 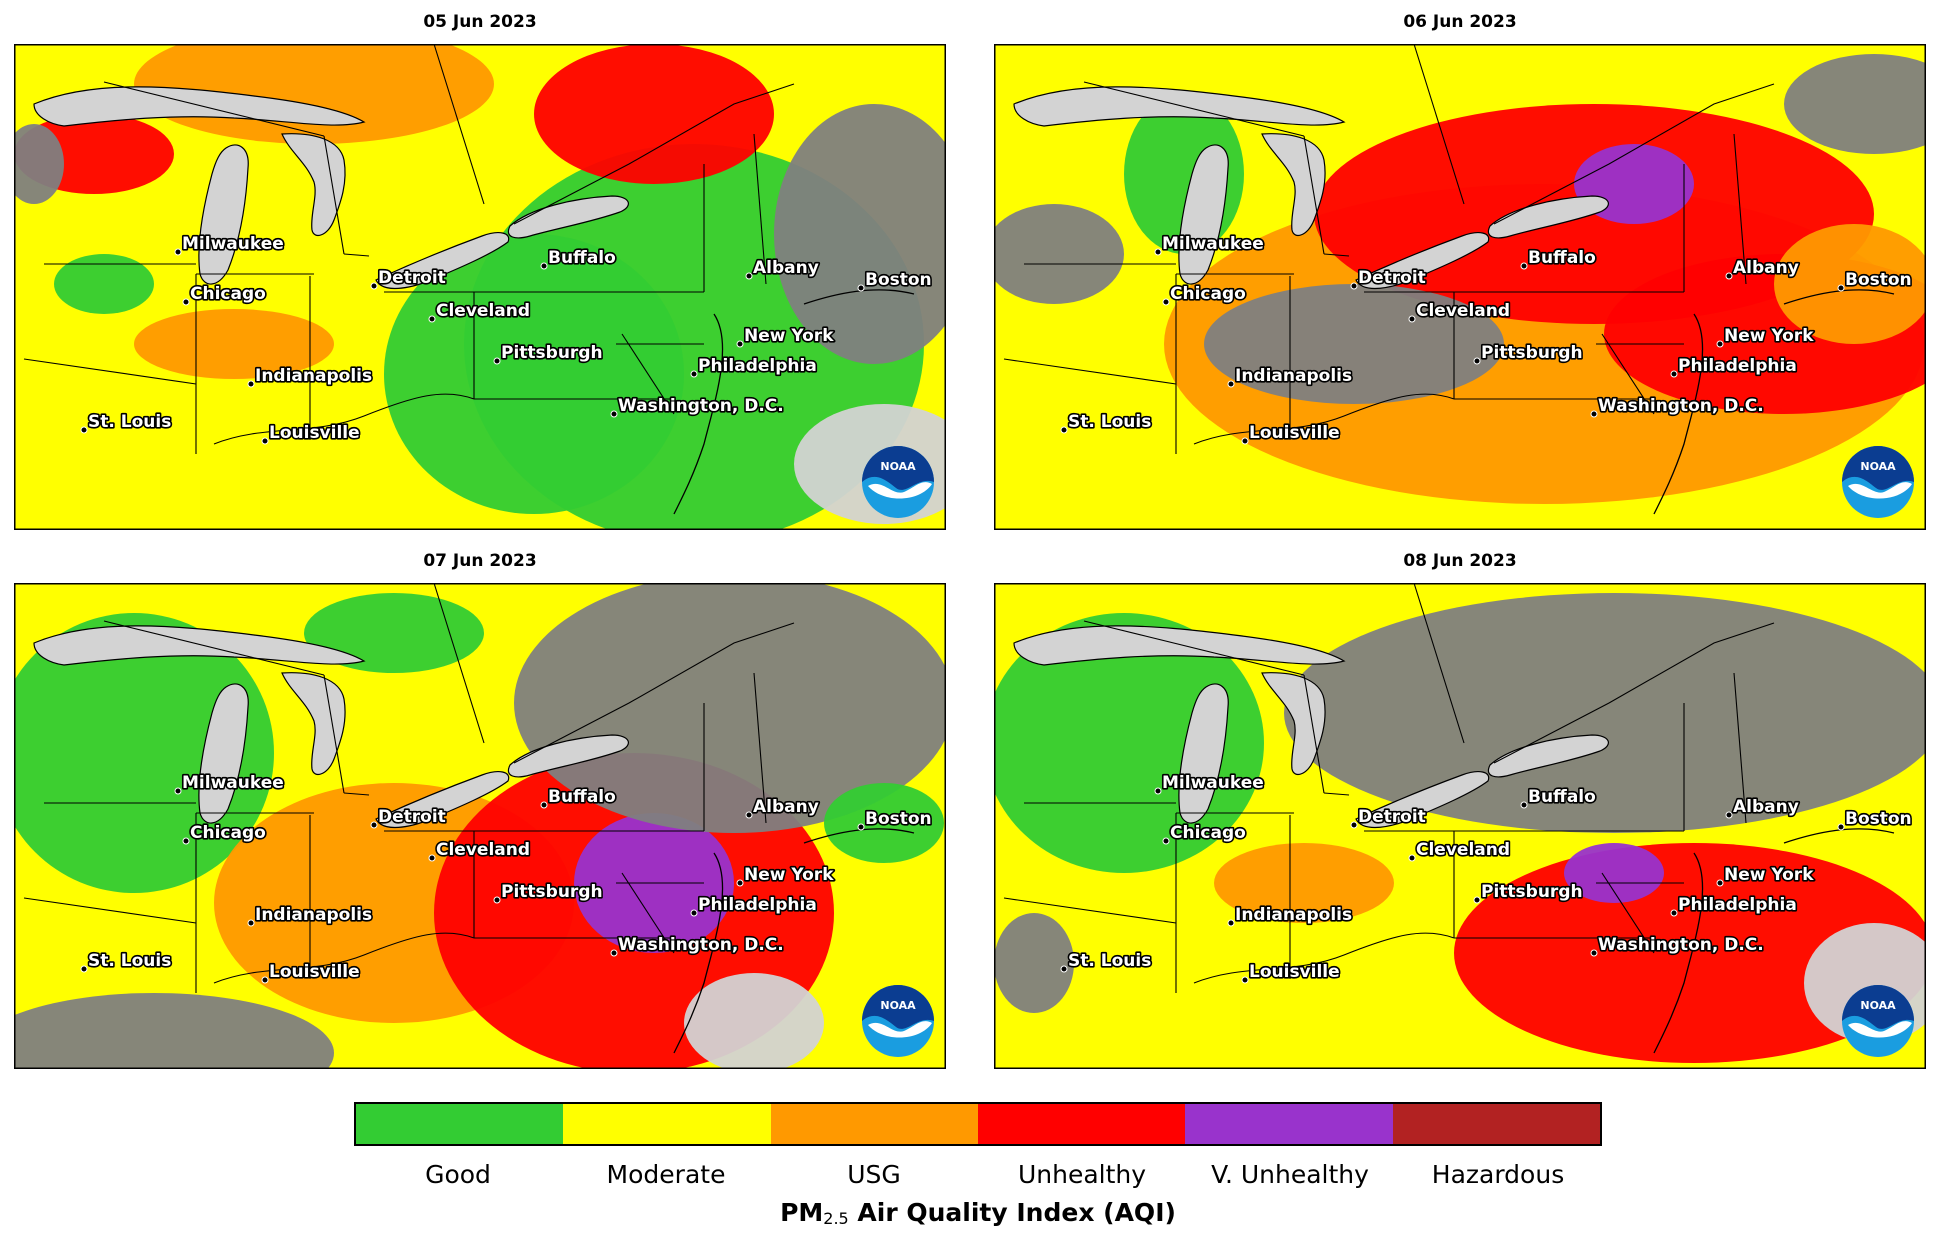 What do you see at coordinates (129, 422) in the screenshot?
I see `city-label-st-louis: St. Louis` at bounding box center [129, 422].